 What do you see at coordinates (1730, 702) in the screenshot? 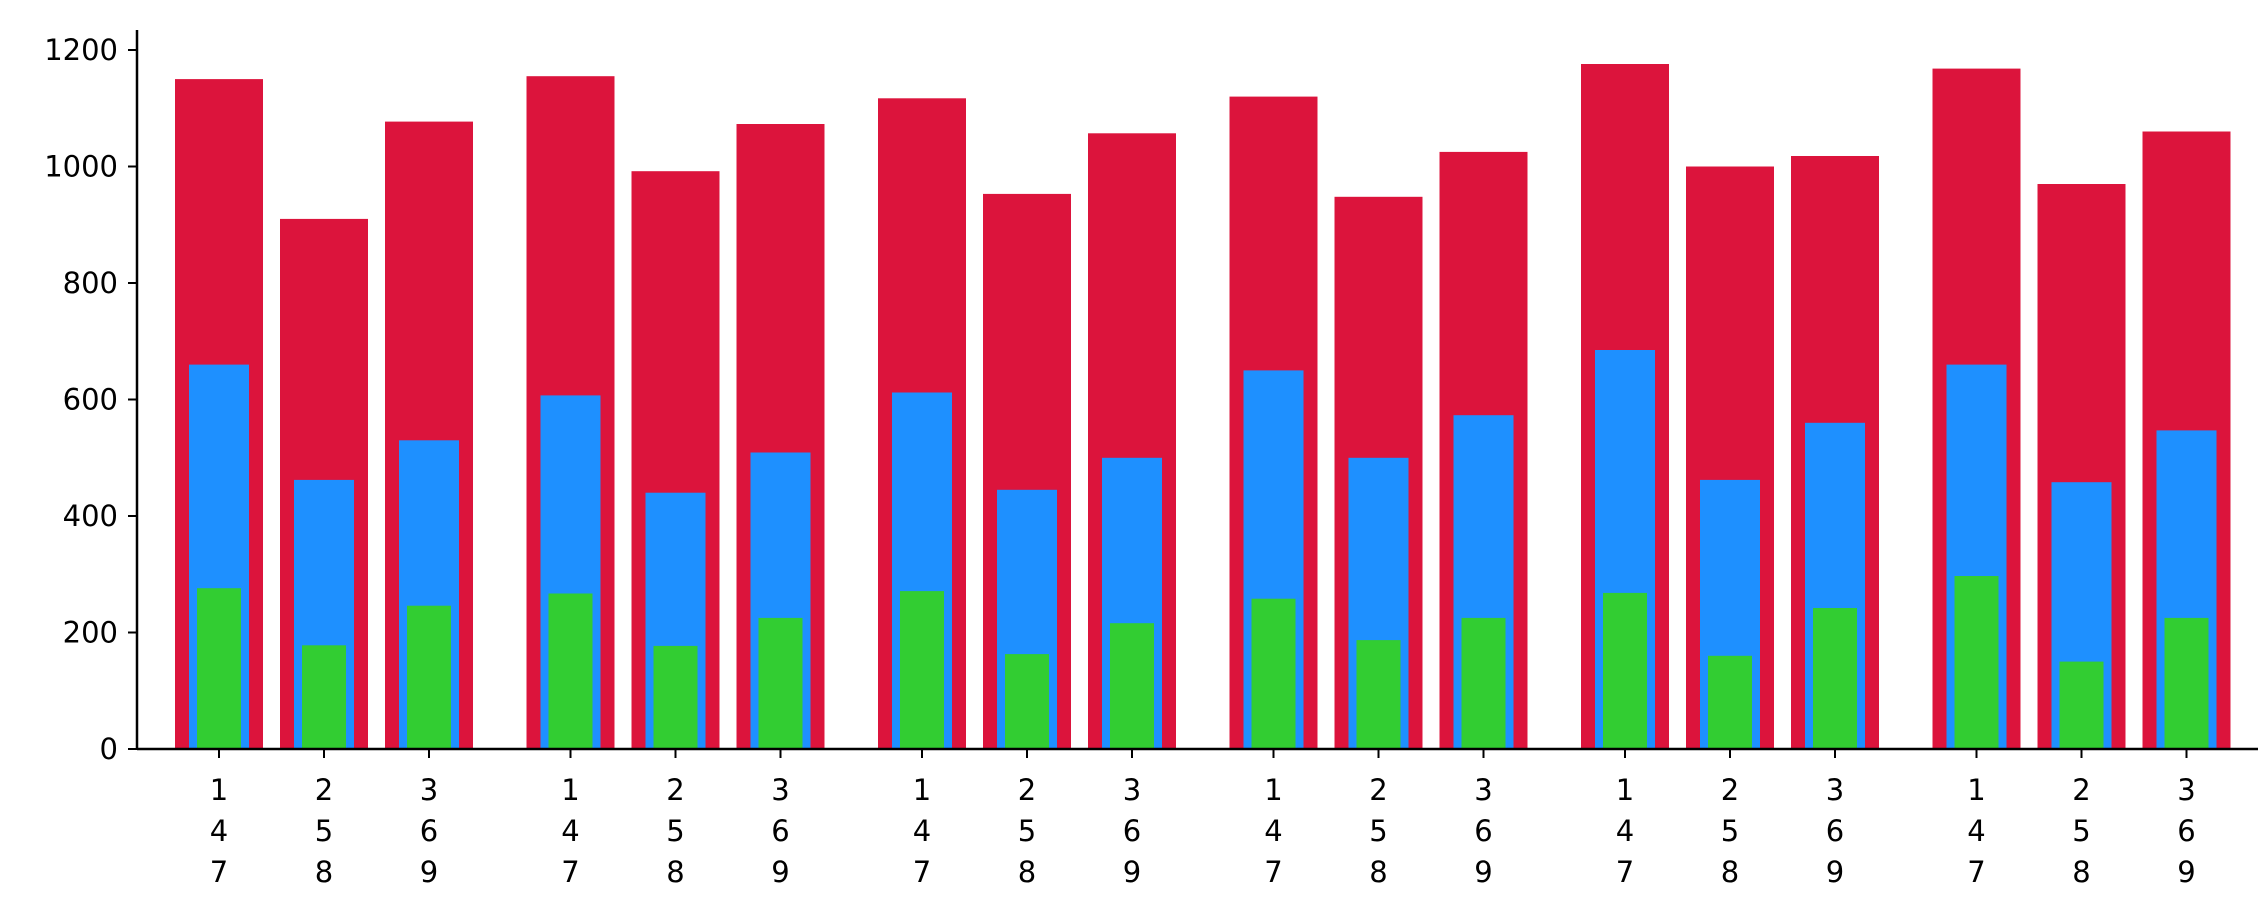
I see `bar-series3-group5-cat2` at bounding box center [1730, 702].